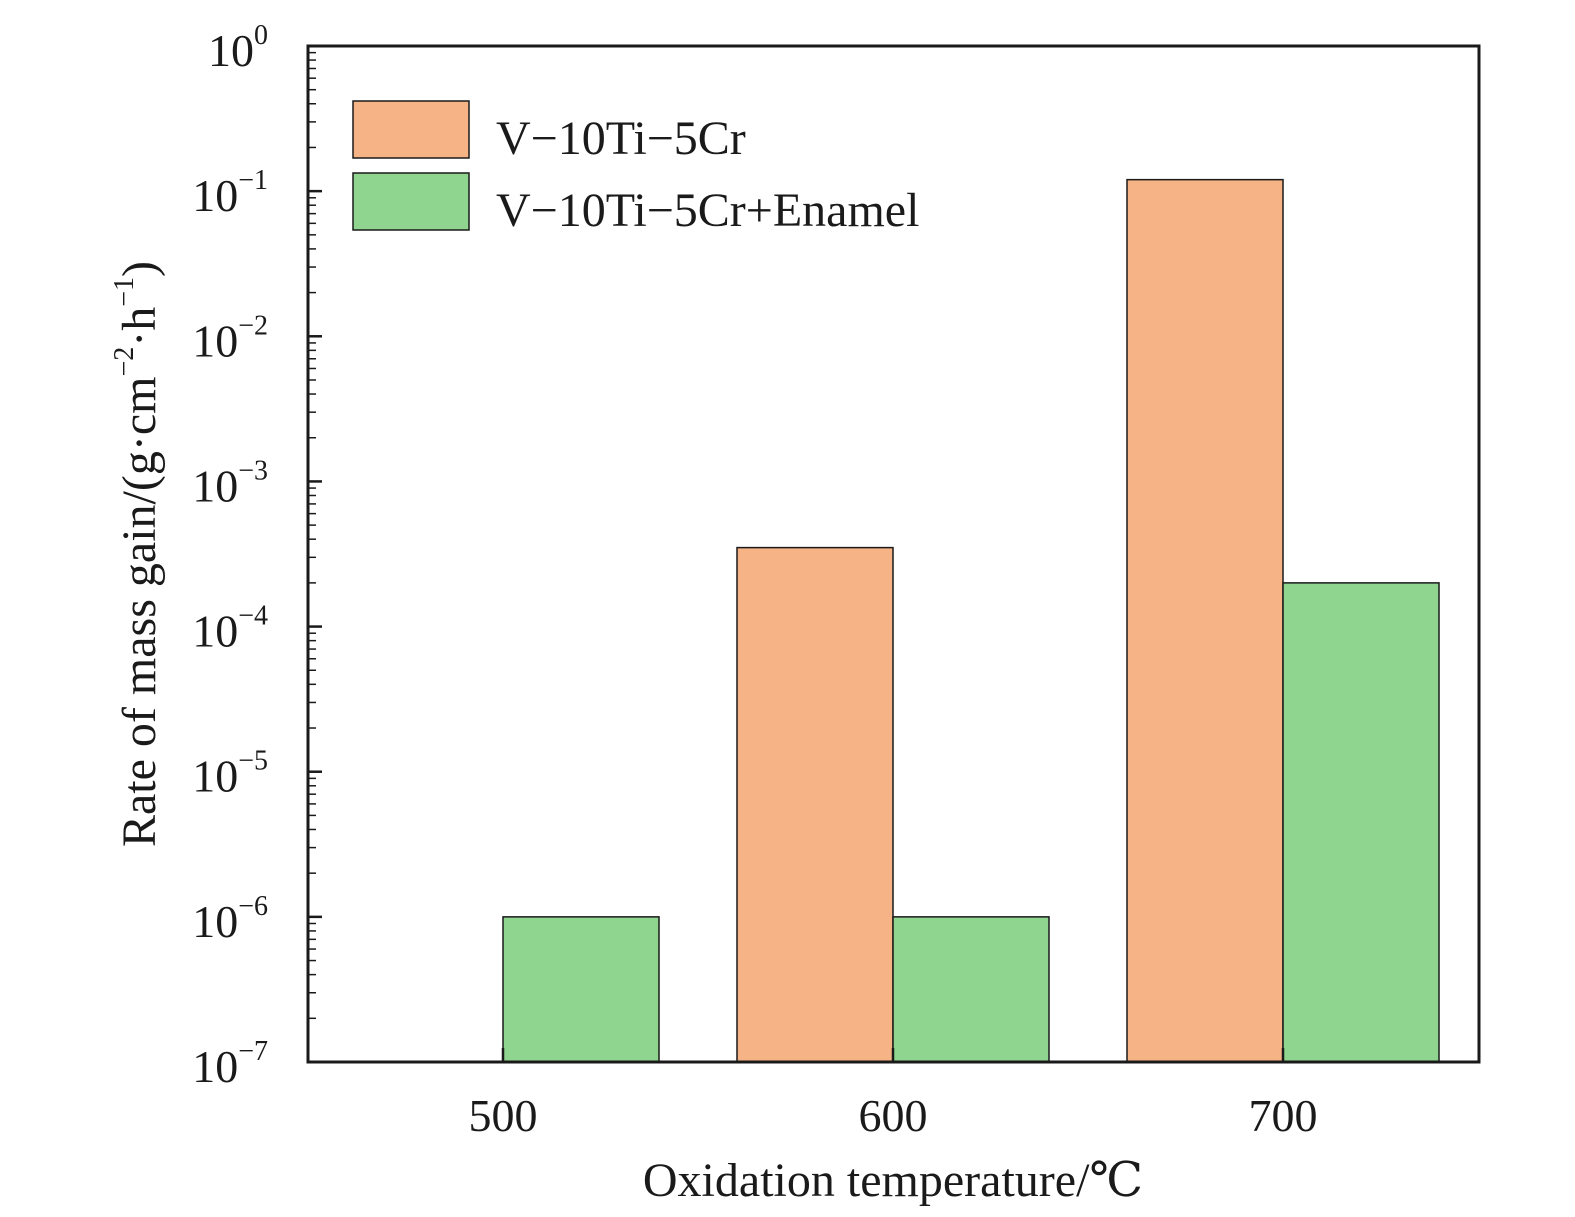 Image resolution: width=1575 pixels, height=1217 pixels. Describe the element at coordinates (230, 483) in the screenshot. I see `y-tick-label: 10⁻³` at that location.